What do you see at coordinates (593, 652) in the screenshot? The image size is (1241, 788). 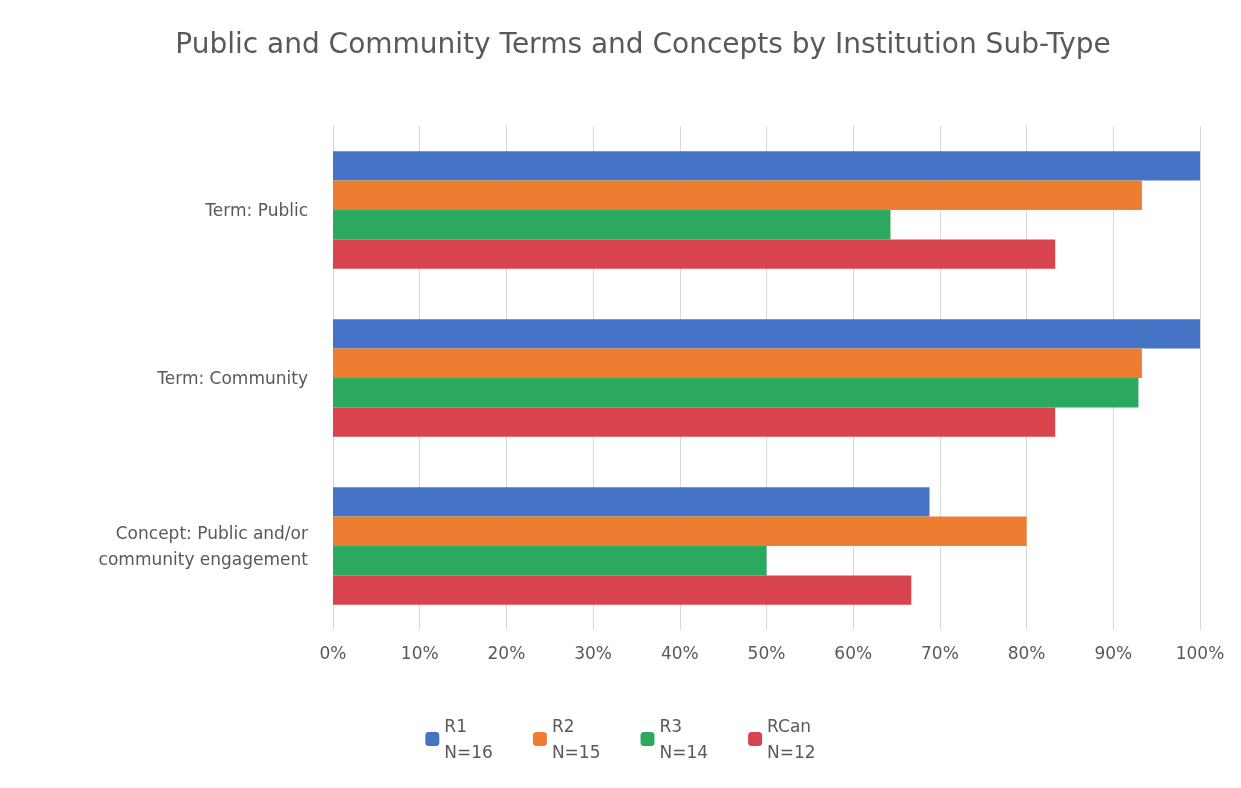 I see `x-tick-label: 30%` at bounding box center [593, 652].